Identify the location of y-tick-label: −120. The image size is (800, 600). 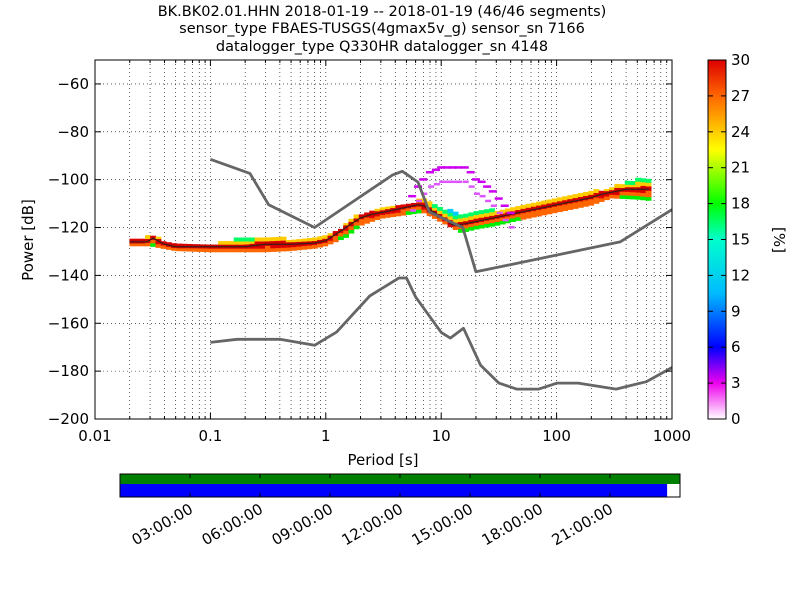
(68, 228).